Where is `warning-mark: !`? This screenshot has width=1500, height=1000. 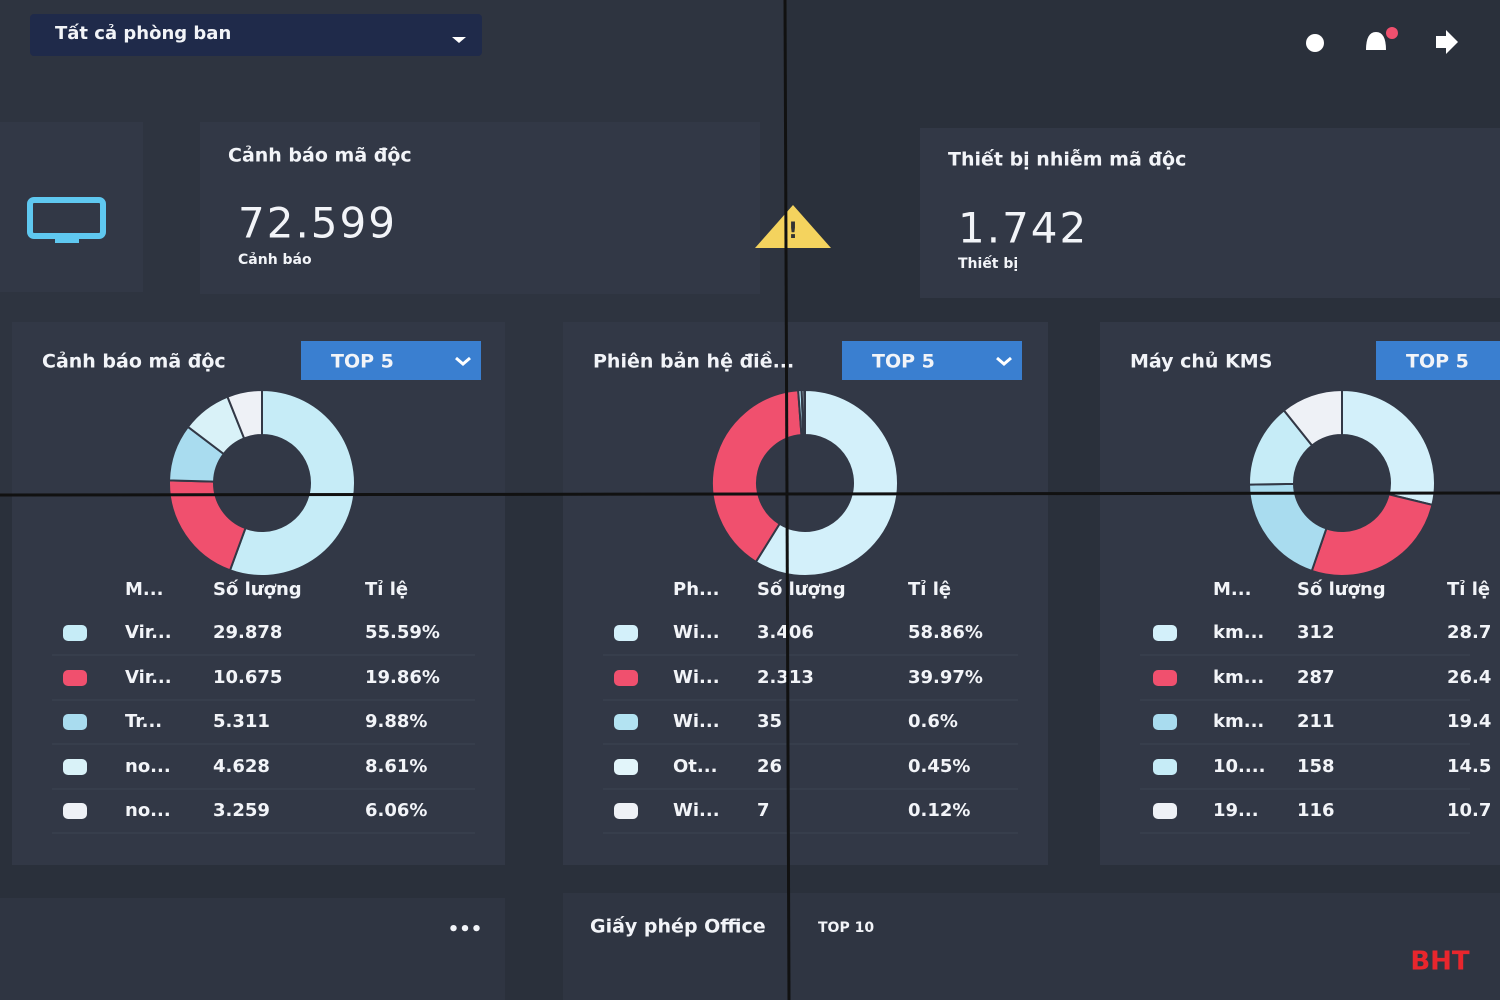
warning-mark: ! is located at coordinates (793, 231).